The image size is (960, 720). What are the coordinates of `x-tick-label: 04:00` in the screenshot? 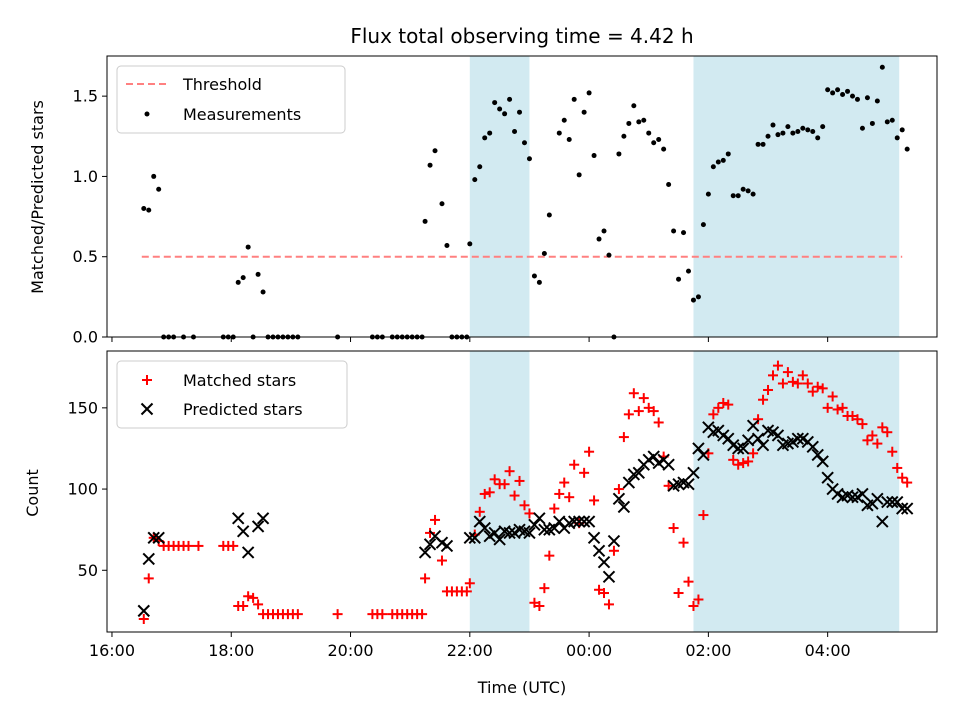 It's located at (828, 650).